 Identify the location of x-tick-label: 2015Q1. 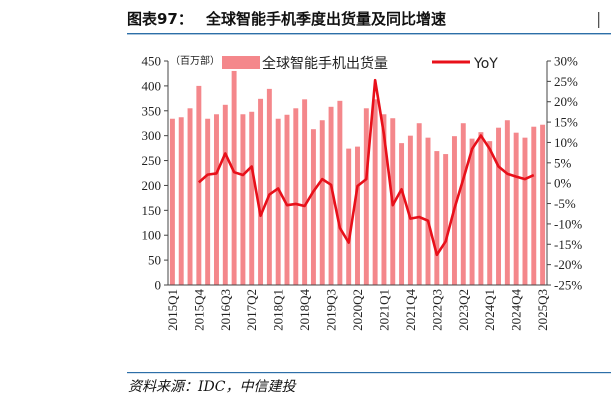
(172, 310).